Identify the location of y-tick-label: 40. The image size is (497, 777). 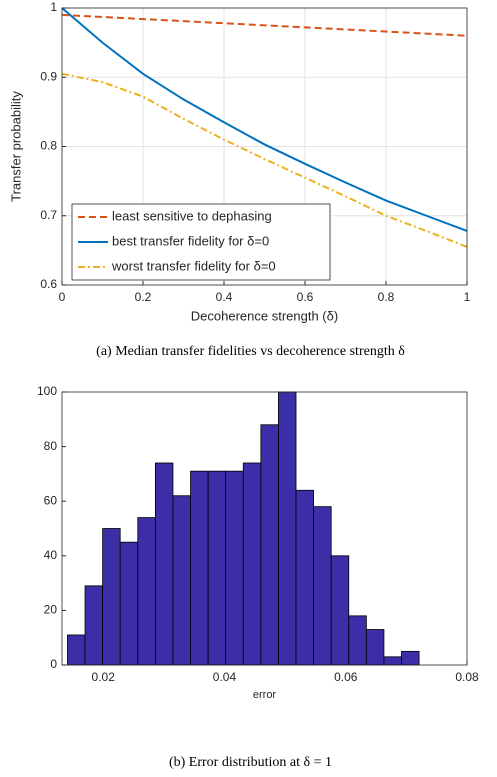
(51, 555).